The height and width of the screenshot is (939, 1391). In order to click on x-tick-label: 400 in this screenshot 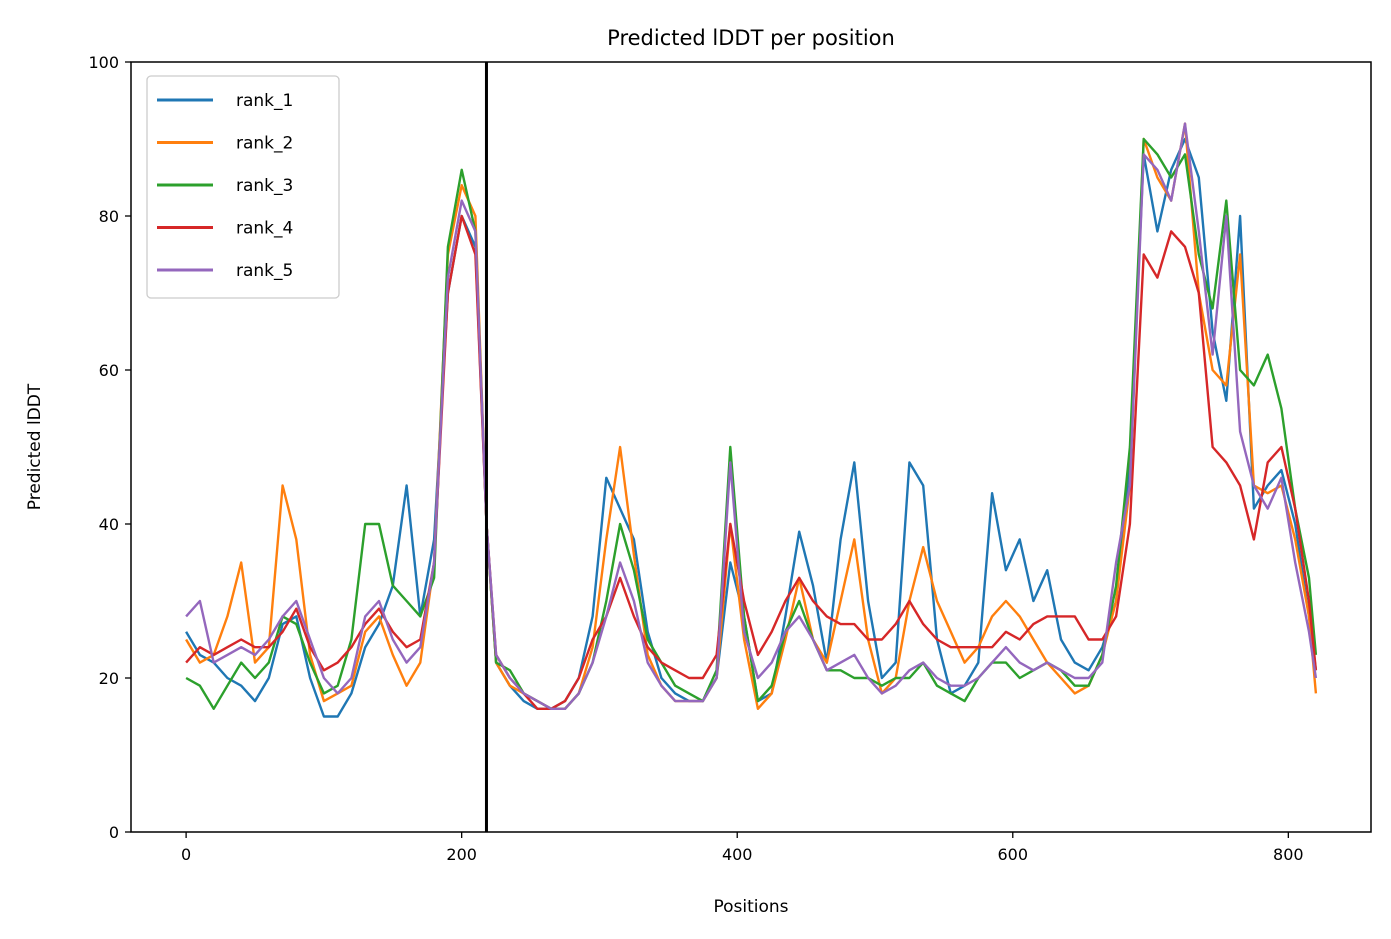, I will do `click(737, 854)`.